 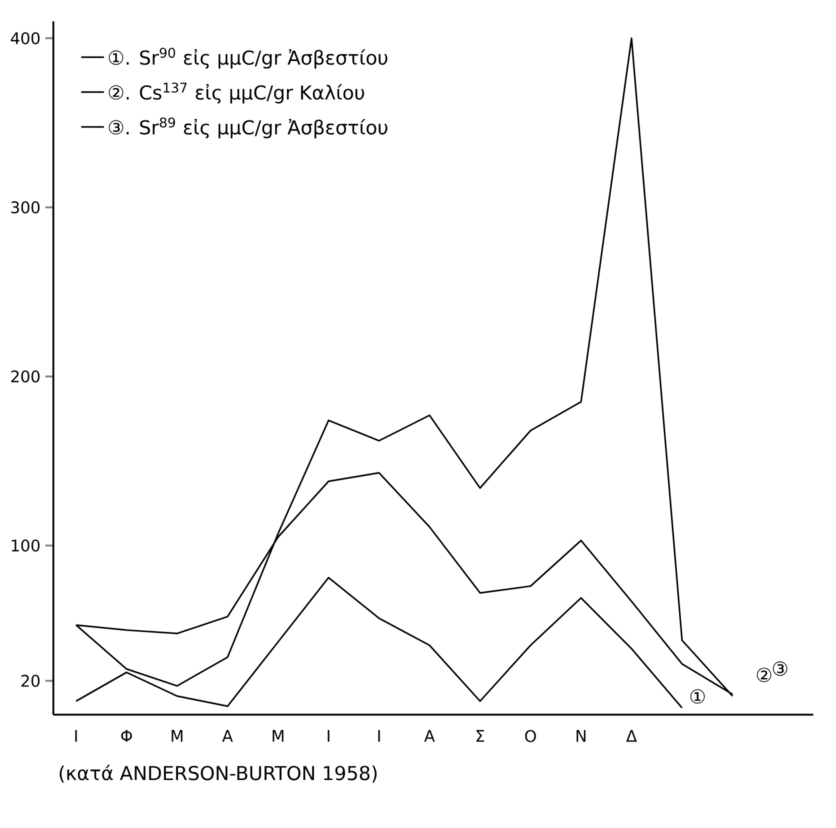 What do you see at coordinates (697, 696) in the screenshot?
I see `annotation: ①` at bounding box center [697, 696].